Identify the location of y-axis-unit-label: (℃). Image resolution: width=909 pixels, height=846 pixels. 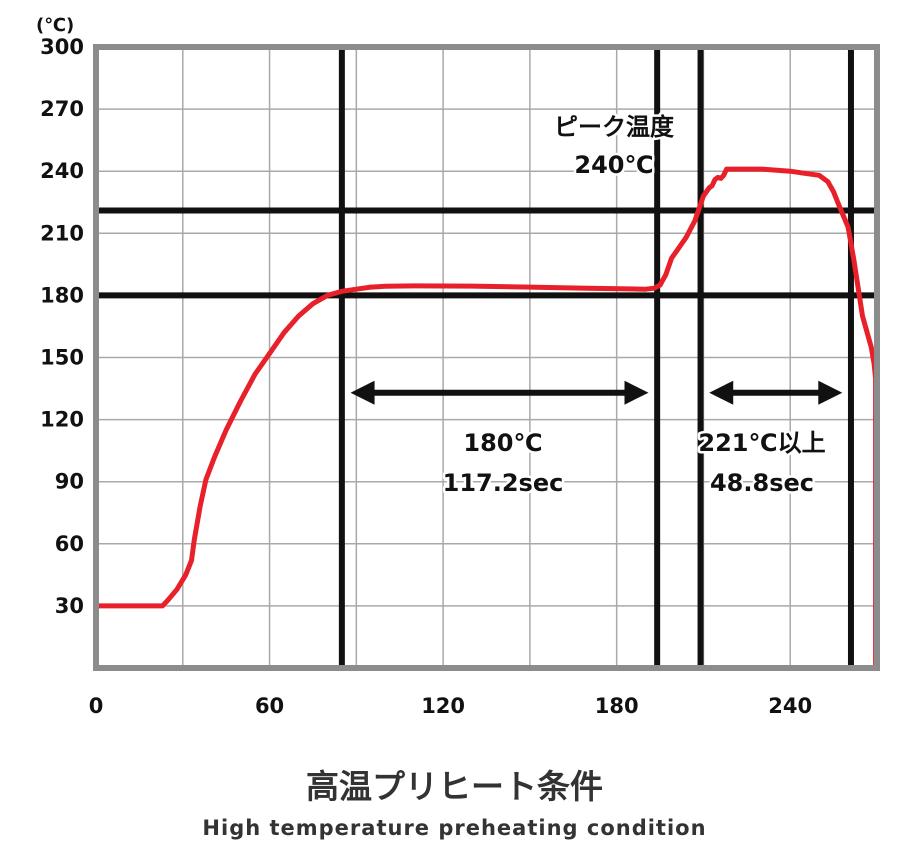
(55, 25).